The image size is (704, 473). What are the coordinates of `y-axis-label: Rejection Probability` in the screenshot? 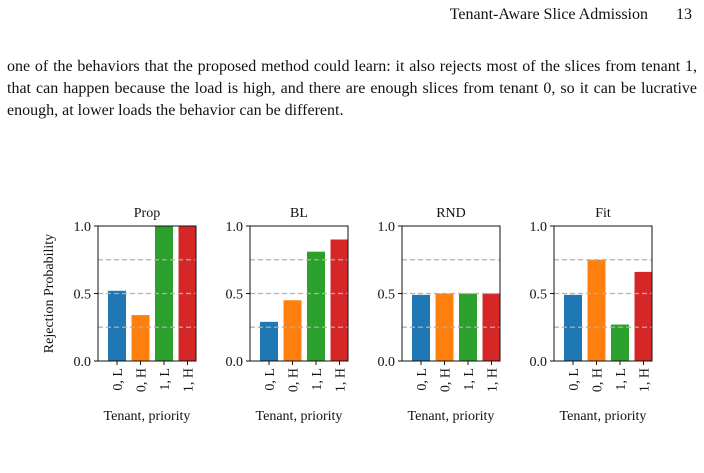 It's located at (49, 293).